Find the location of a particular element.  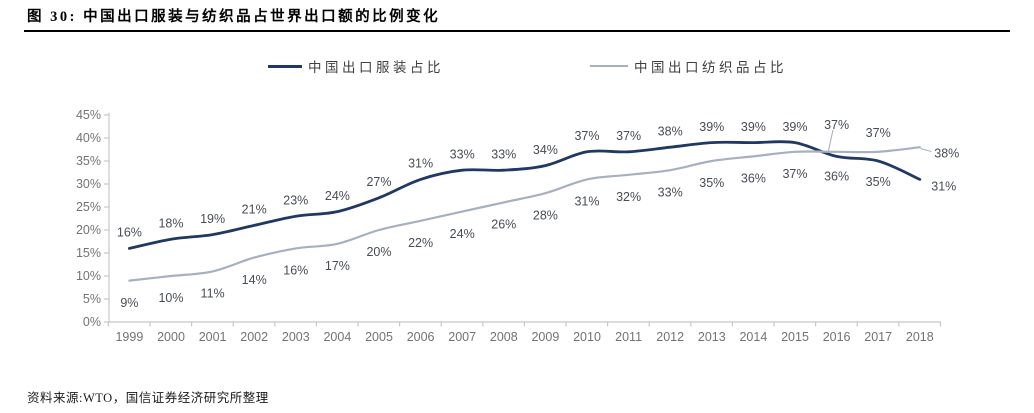

x-tick-label: 2013 is located at coordinates (712, 337).